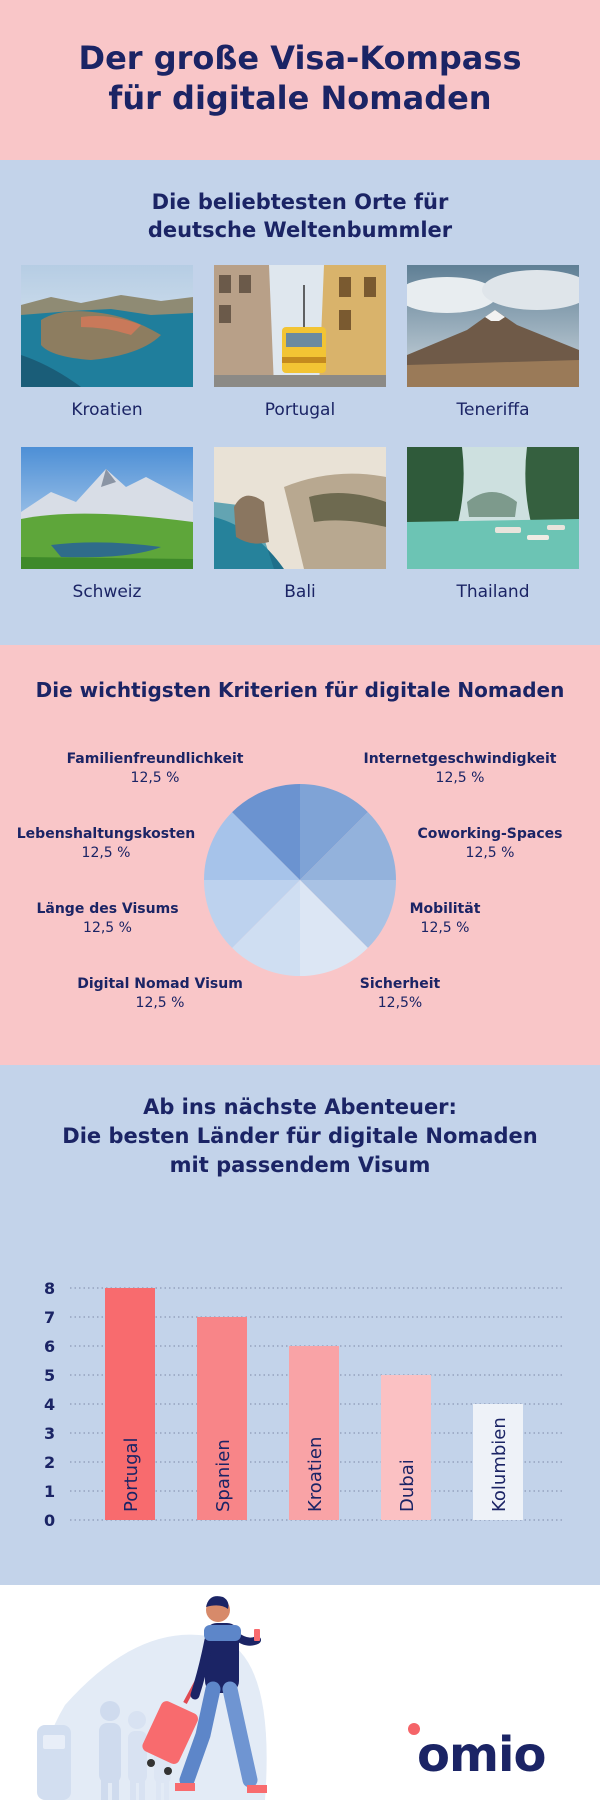 The height and width of the screenshot is (1800, 600). I want to click on criterion-coworking: Coworking-Spaces 12,5 %, so click(490, 844).